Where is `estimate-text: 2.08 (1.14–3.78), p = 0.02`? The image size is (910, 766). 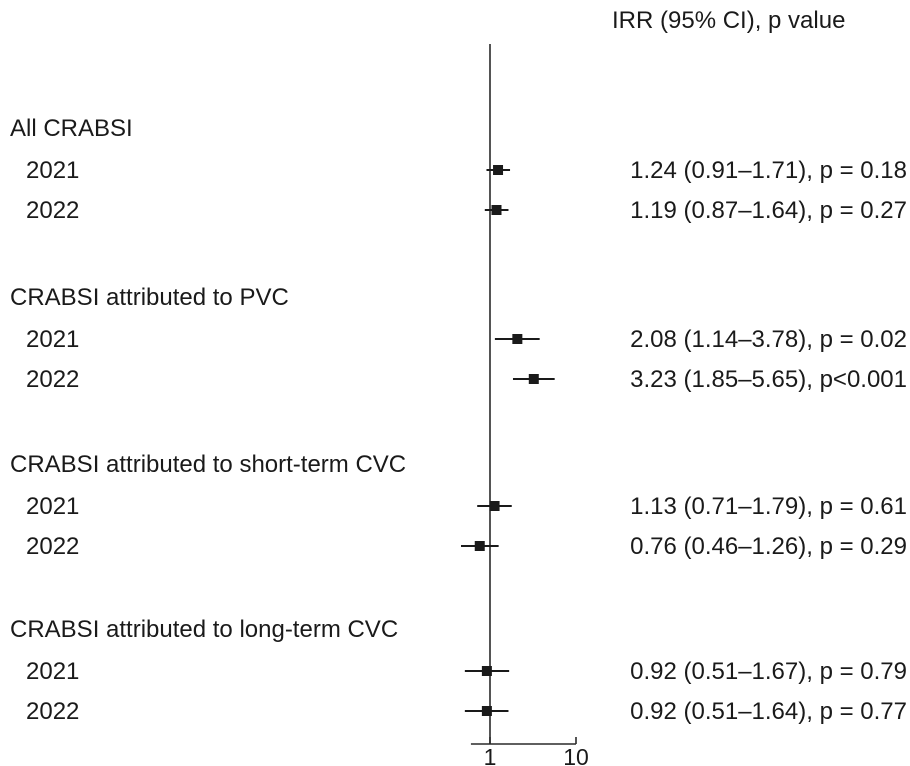
estimate-text: 2.08 (1.14–3.78), p = 0.02 is located at coordinates (768, 339).